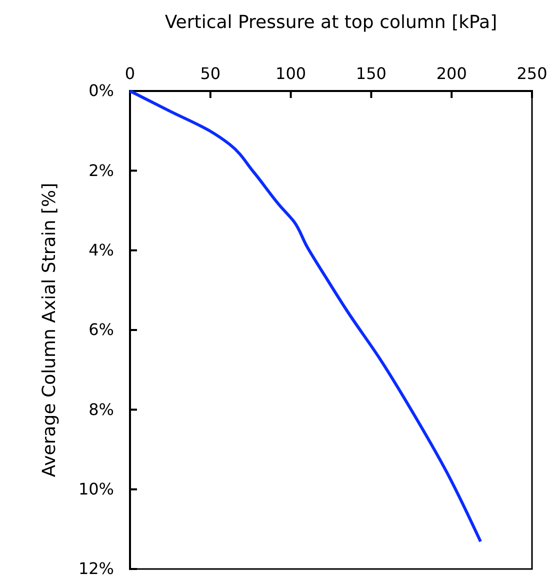  I want to click on x-tick-label: 50, so click(210, 73).